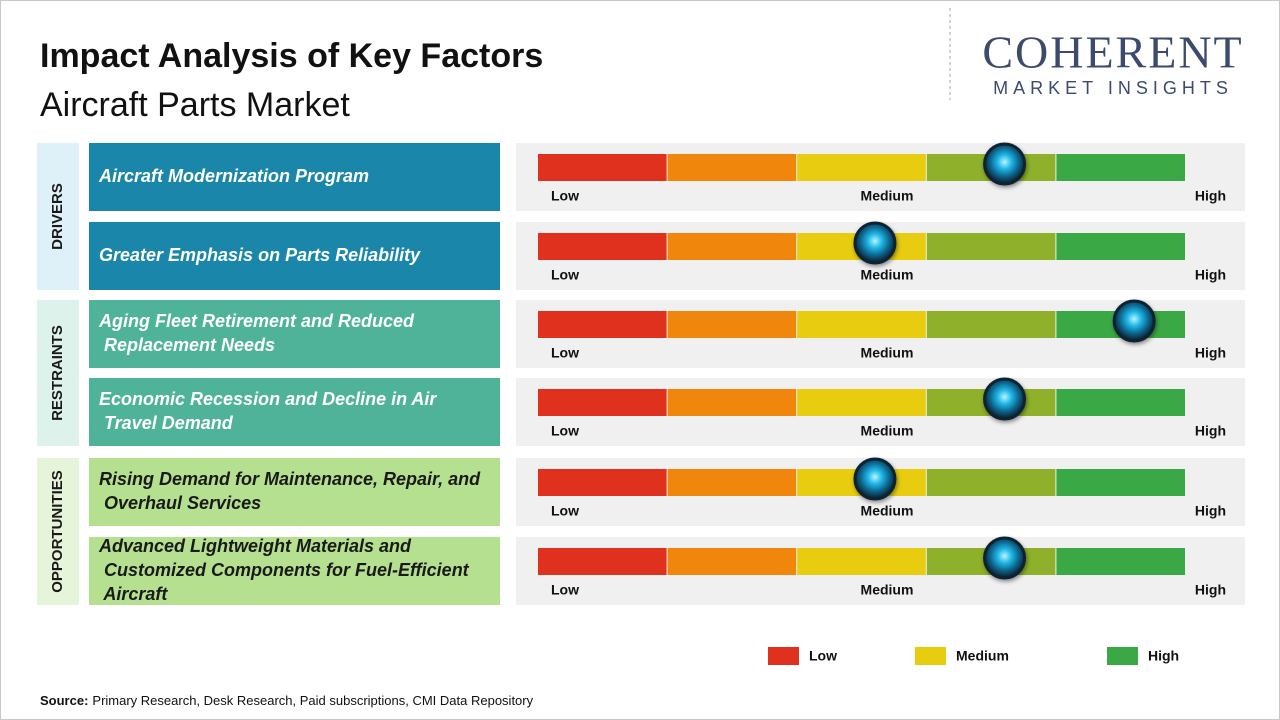  I want to click on group-label: OPPORTUNITIES, so click(57, 531).